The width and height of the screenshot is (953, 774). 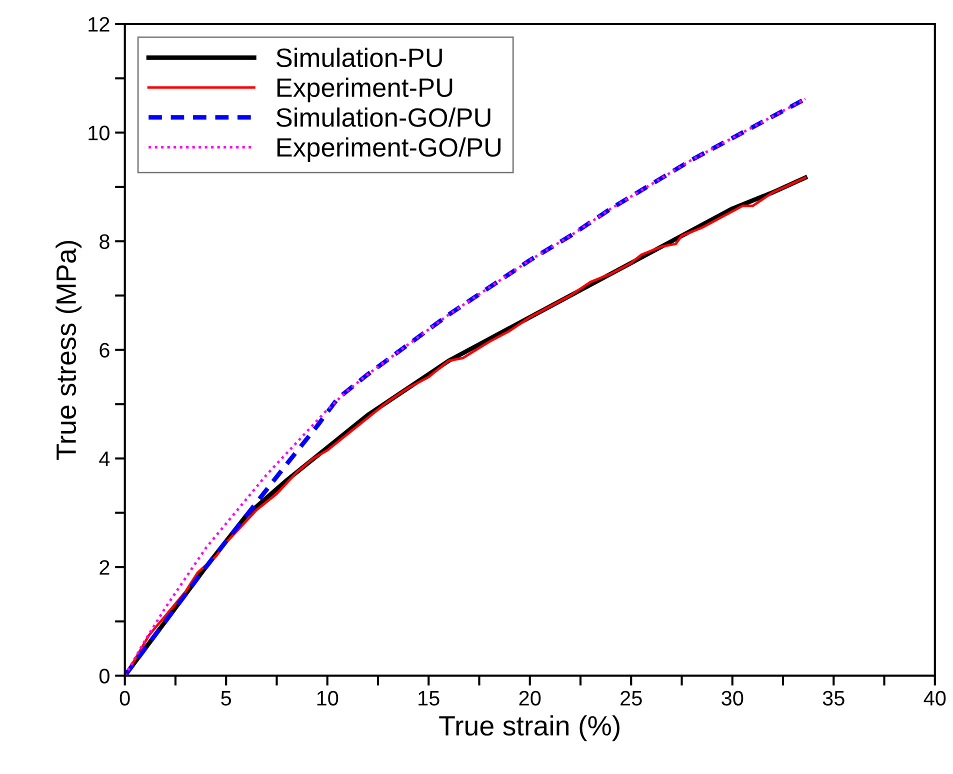 What do you see at coordinates (99, 133) in the screenshot?
I see `y-tick-label: 10` at bounding box center [99, 133].